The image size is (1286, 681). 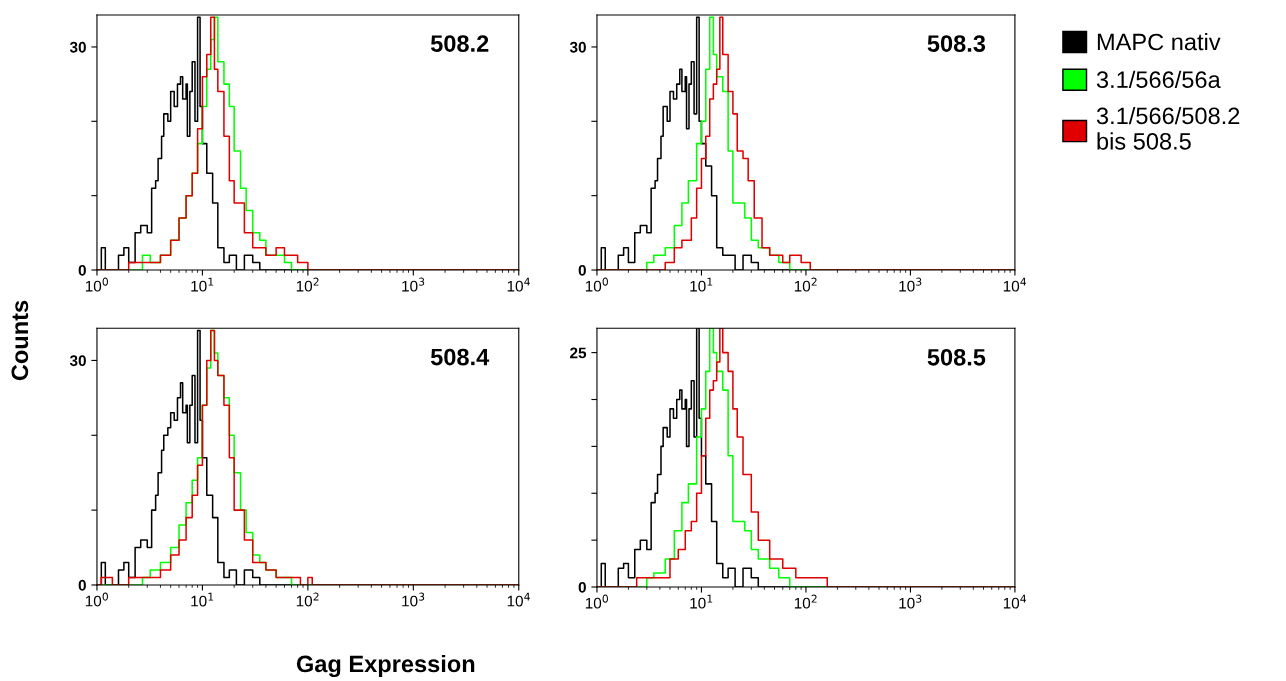 I want to click on legend-label: 3.1/566/56a, so click(x=1158, y=79).